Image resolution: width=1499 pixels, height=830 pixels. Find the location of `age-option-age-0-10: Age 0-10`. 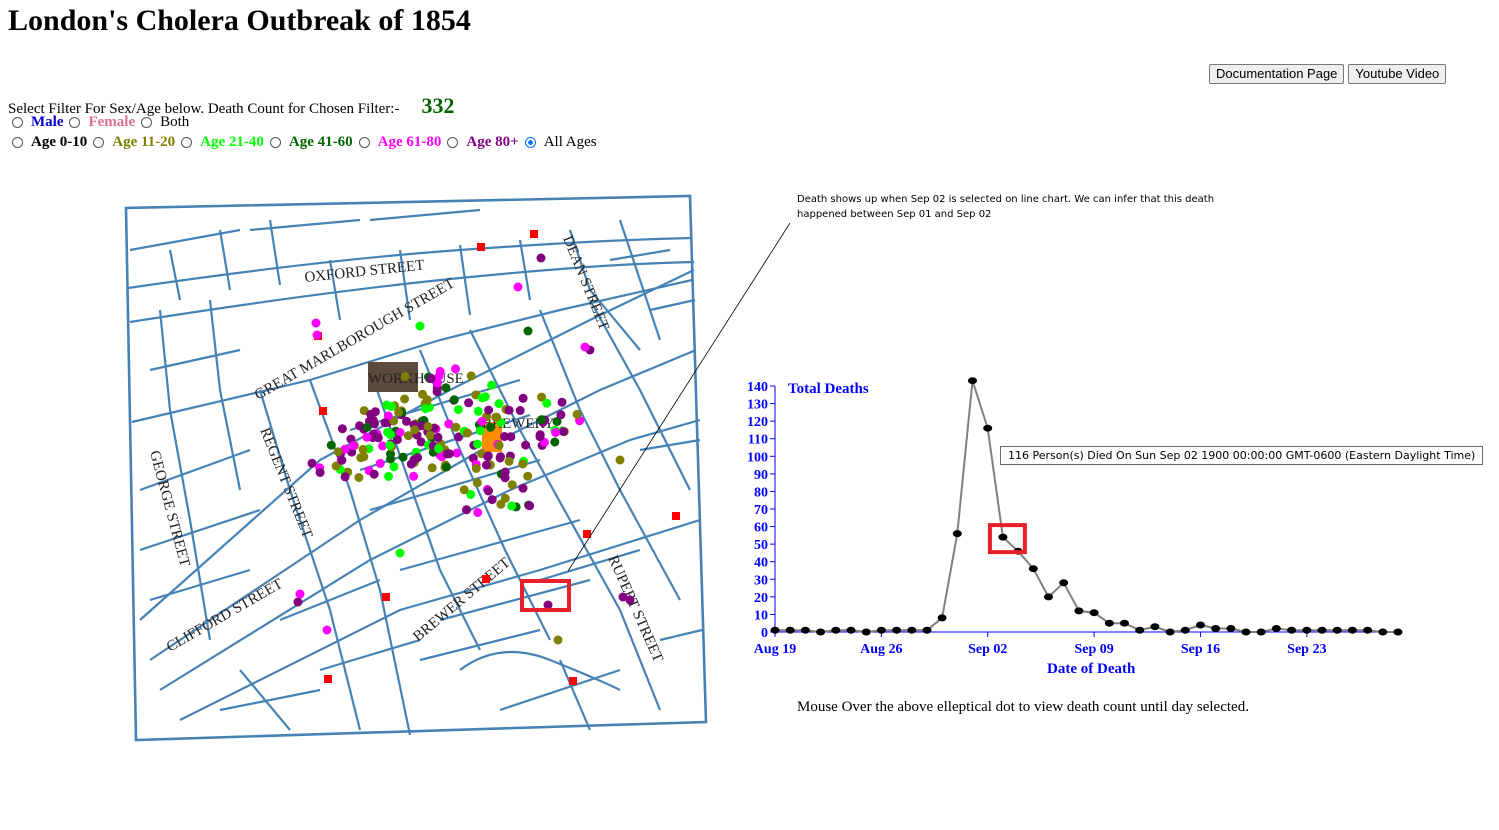

age-option-age-0-10: Age 0-10 is located at coordinates (48, 142).